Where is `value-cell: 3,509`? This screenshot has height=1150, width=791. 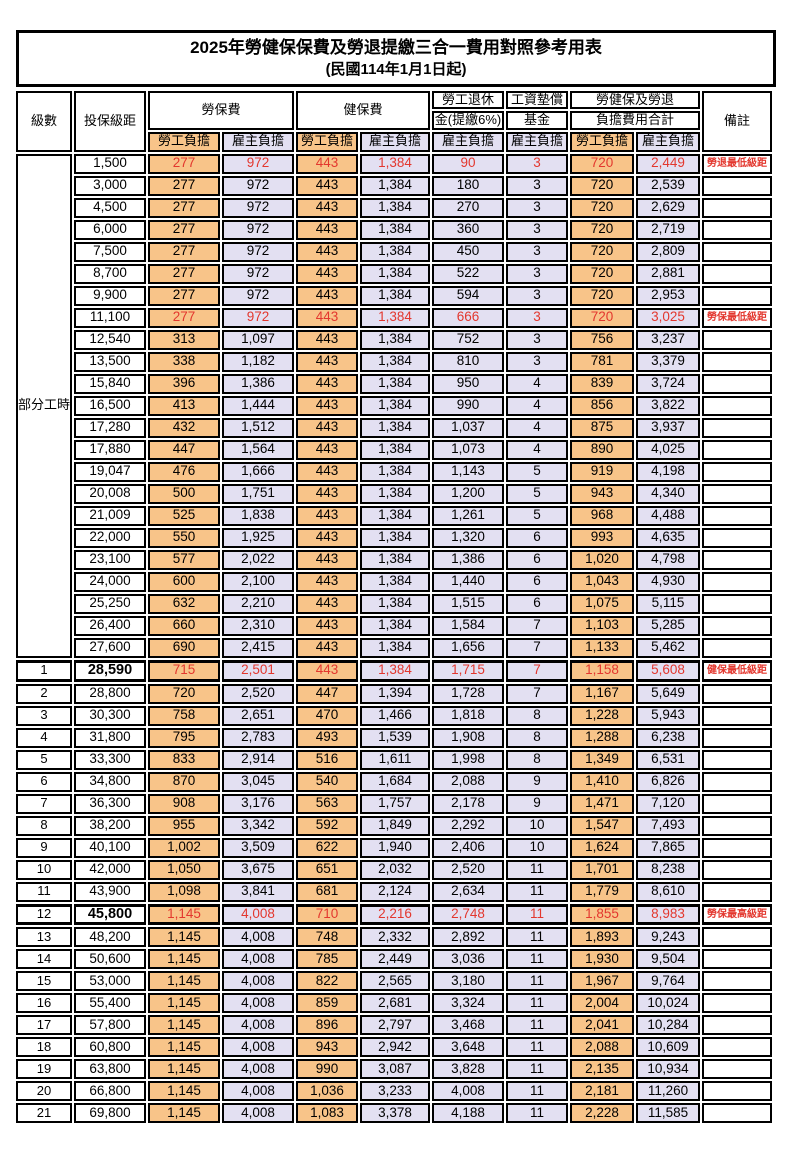 value-cell: 3,509 is located at coordinates (258, 847).